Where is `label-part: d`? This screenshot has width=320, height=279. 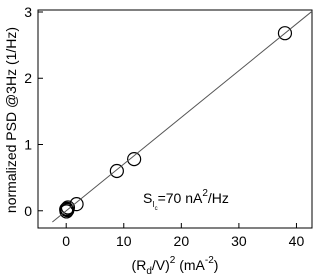 label-part: d is located at coordinates (149, 271).